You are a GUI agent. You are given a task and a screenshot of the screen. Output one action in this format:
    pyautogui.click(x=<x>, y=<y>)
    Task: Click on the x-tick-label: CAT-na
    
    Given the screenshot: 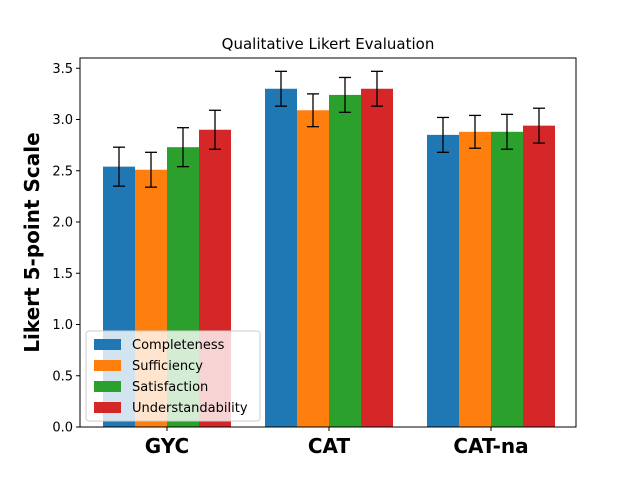 What is the action you would take?
    pyautogui.click(x=490, y=446)
    